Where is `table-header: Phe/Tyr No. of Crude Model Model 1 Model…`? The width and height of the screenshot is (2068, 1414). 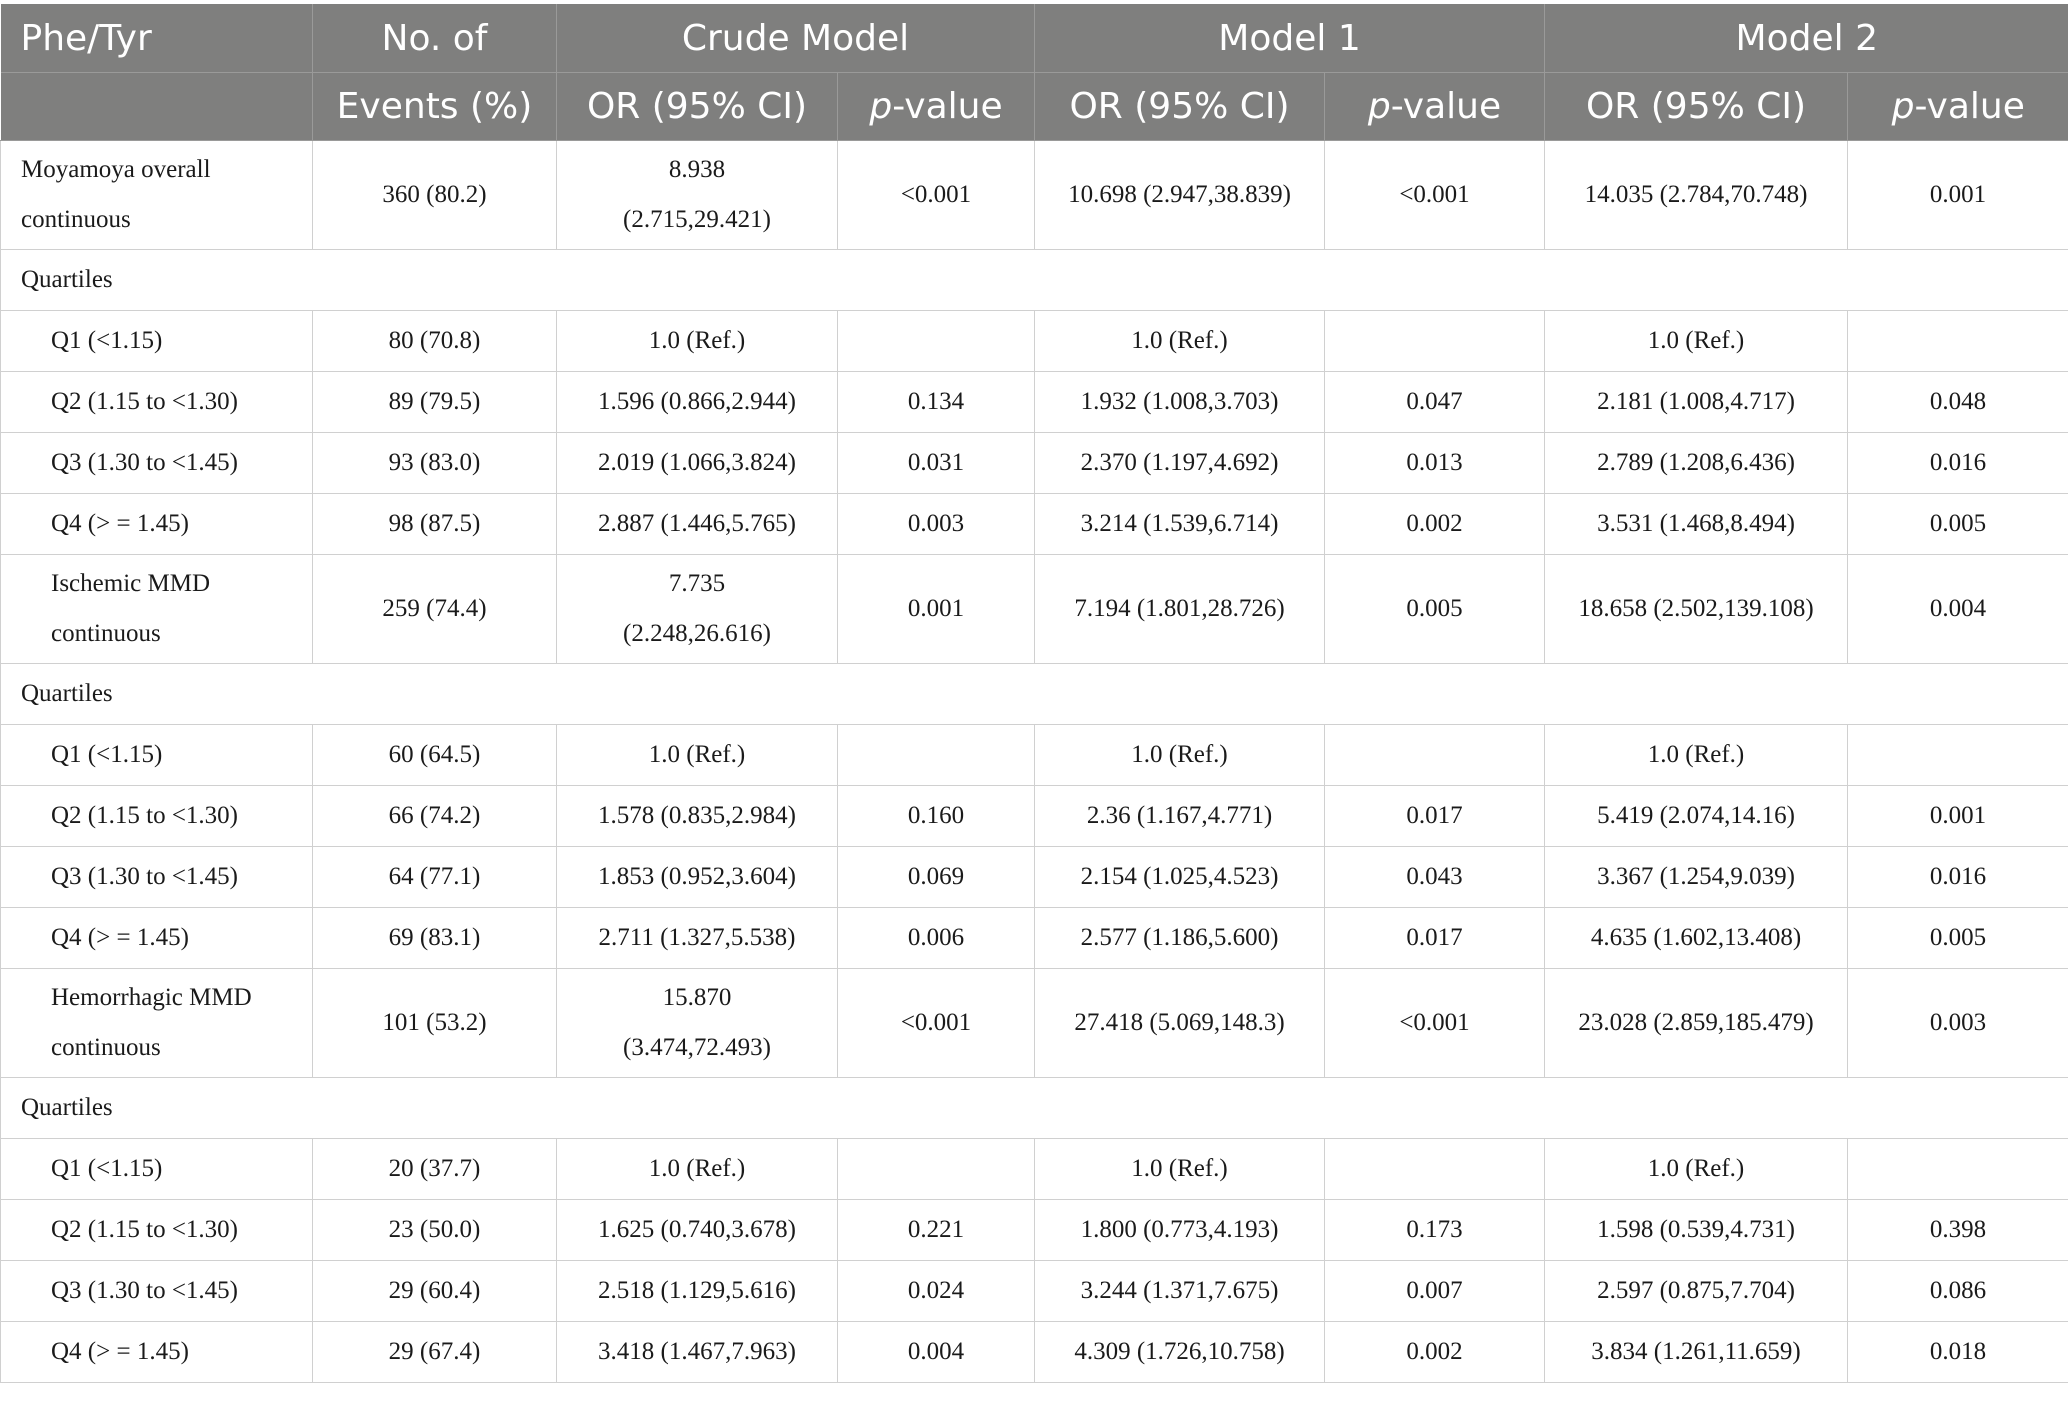 table-header: Phe/Tyr No. of Crude Model Model 1 Model… is located at coordinates (1034, 72).